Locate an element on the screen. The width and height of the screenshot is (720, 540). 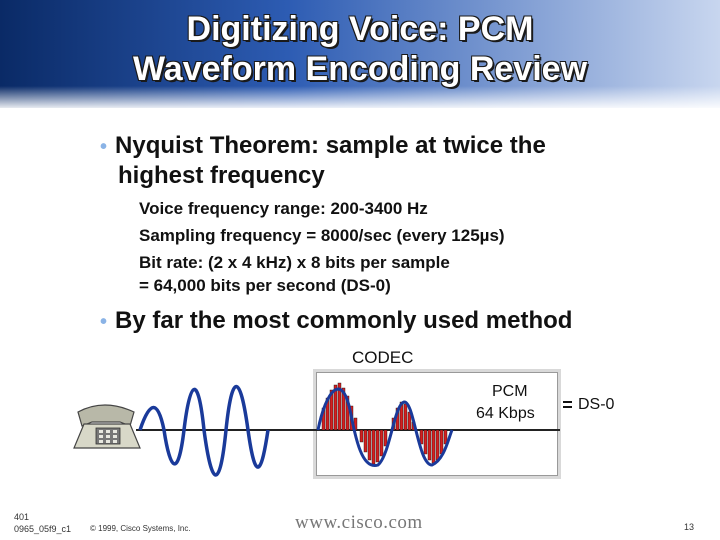
sub-bit-rate-result: = 64,000 bits per second (DS-0) is located at coordinates (265, 285).